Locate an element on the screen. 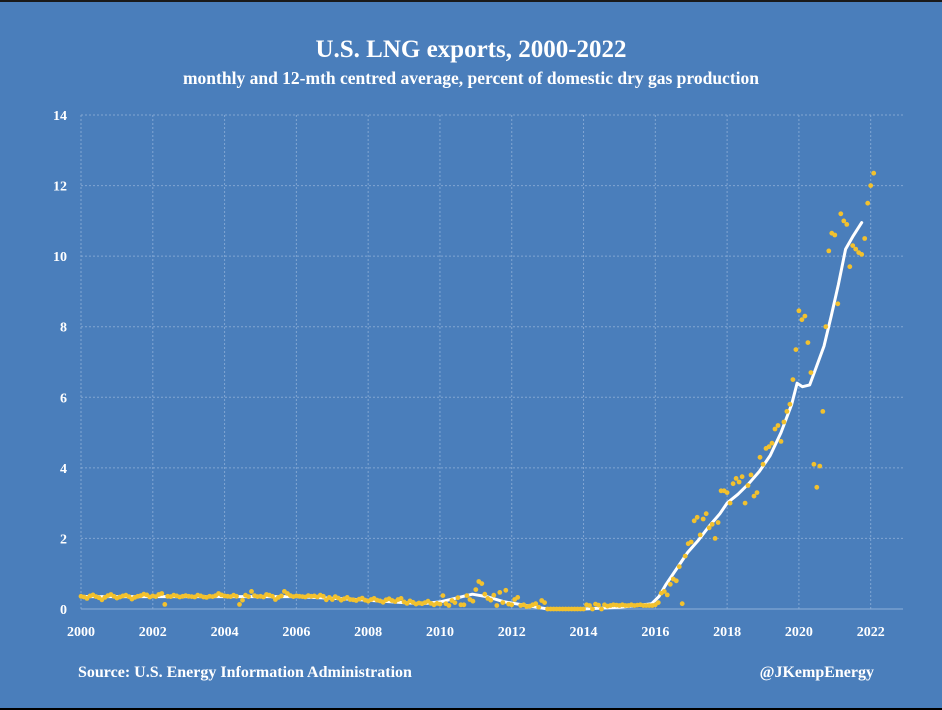 Image resolution: width=942 pixels, height=710 pixels. x-tick-label: 2008 is located at coordinates (368, 632).